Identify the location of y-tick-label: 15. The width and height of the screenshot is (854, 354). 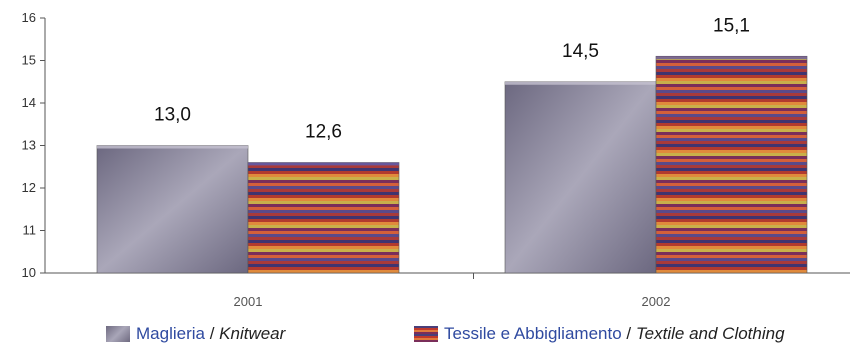
(29, 60).